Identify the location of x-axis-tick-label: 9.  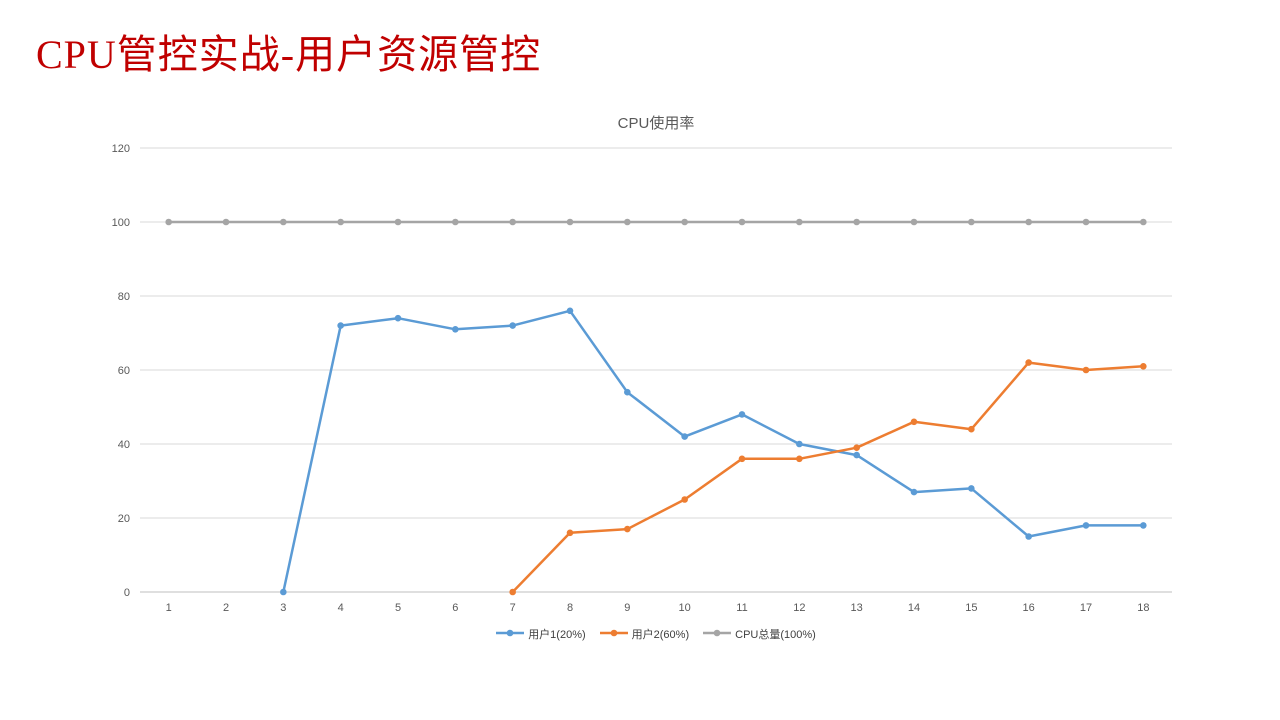
(627, 608).